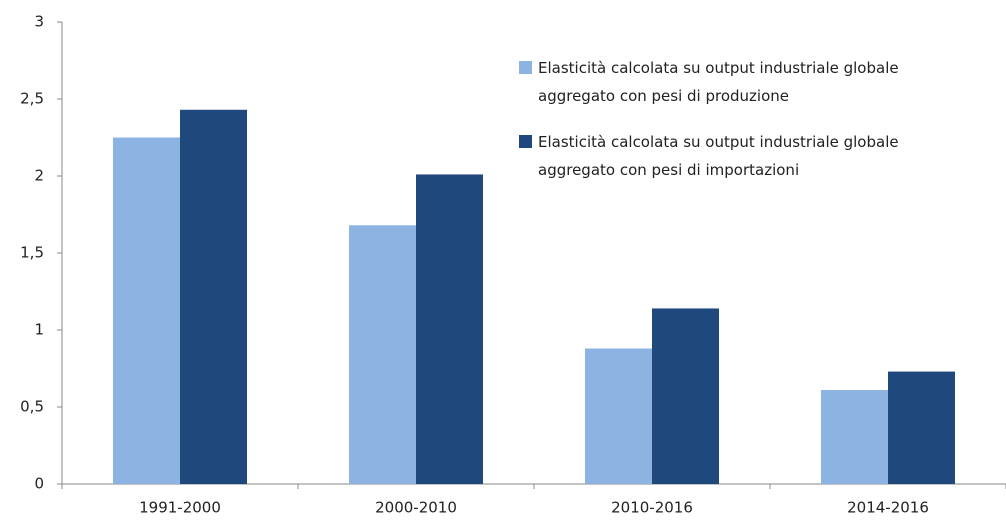 This screenshot has height=522, width=1006. Describe the element at coordinates (39, 484) in the screenshot. I see `y-tick-label: 0` at that location.